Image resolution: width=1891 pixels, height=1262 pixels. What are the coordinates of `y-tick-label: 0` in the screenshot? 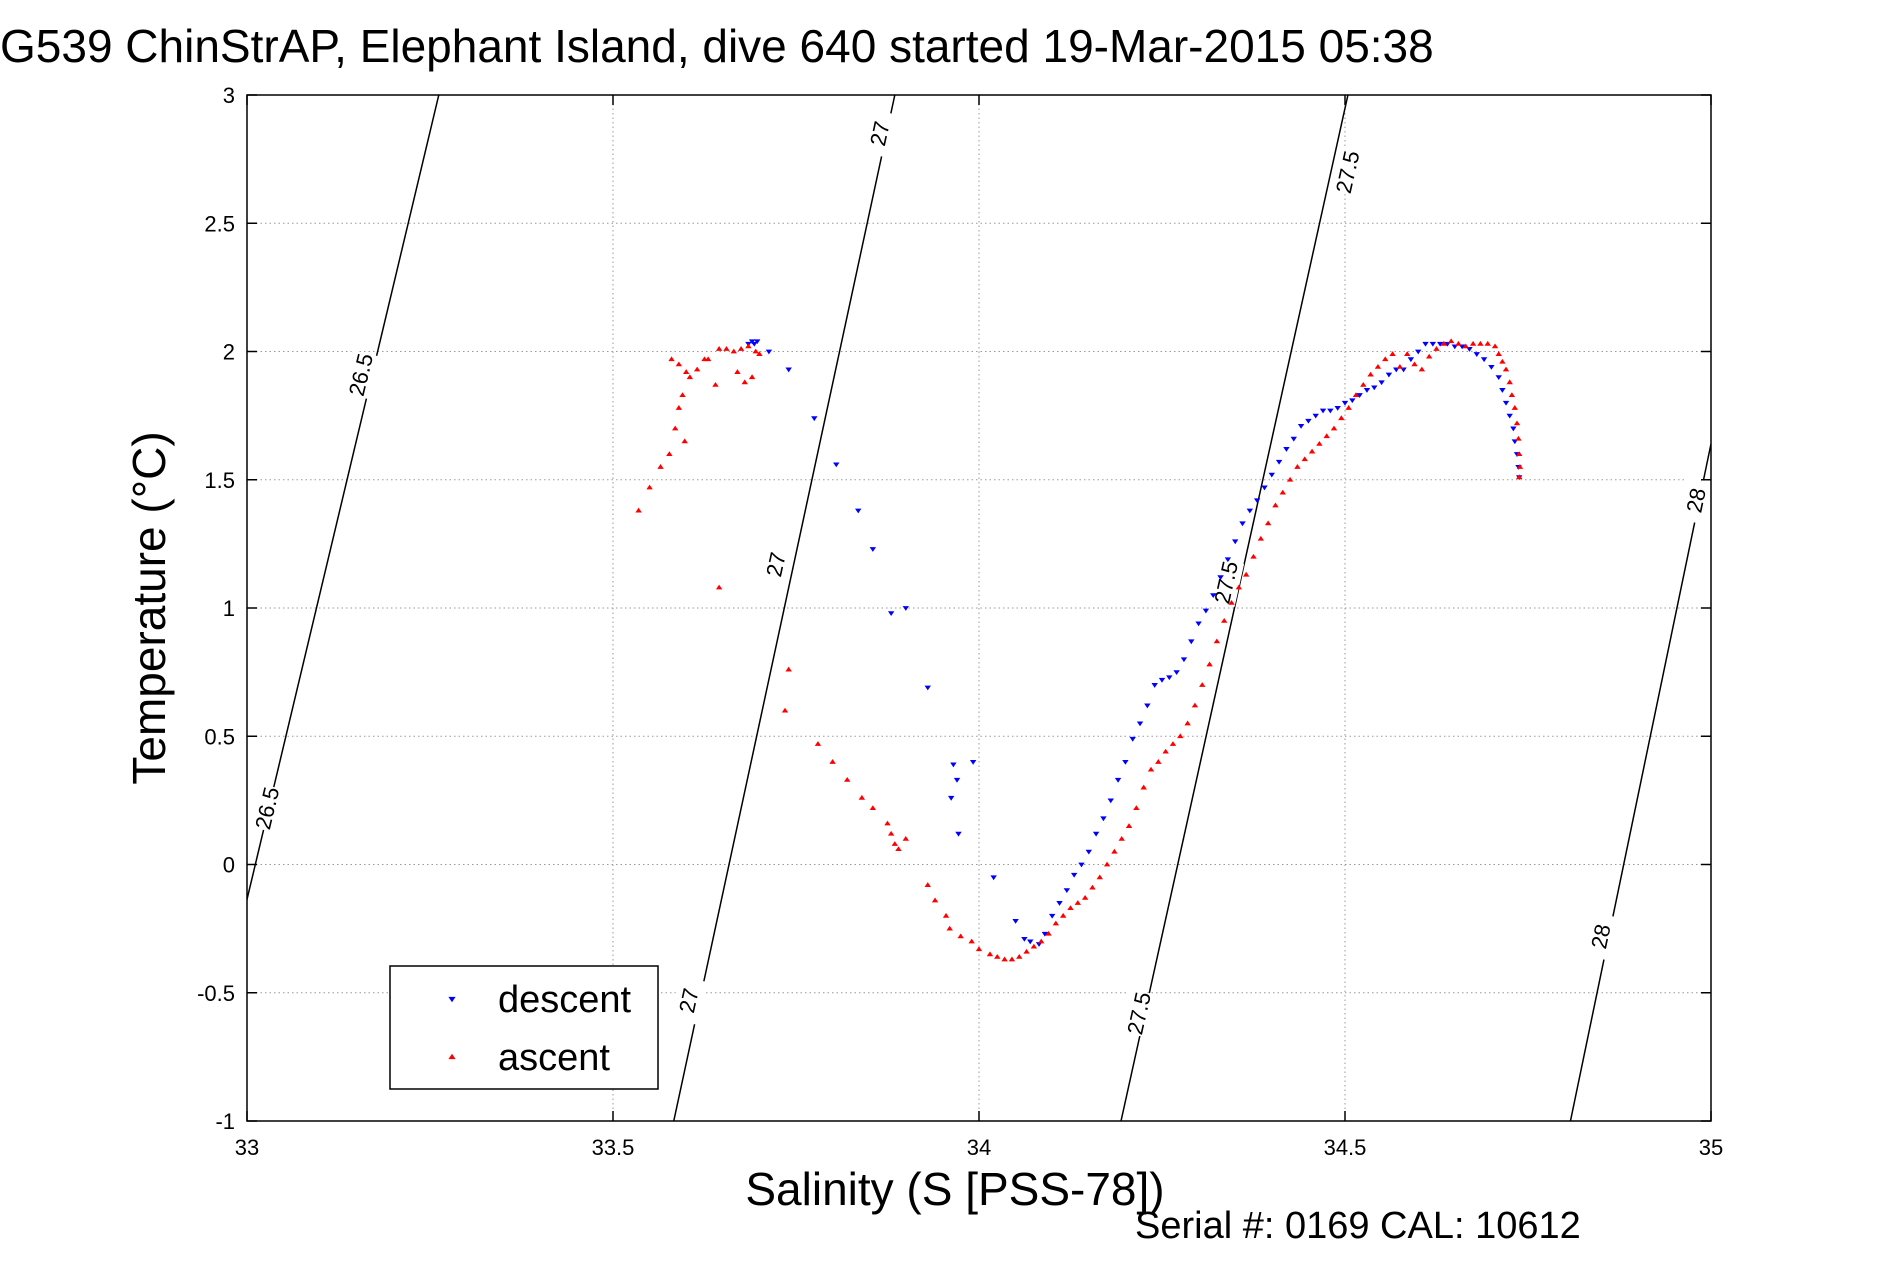 It's located at (229, 865).